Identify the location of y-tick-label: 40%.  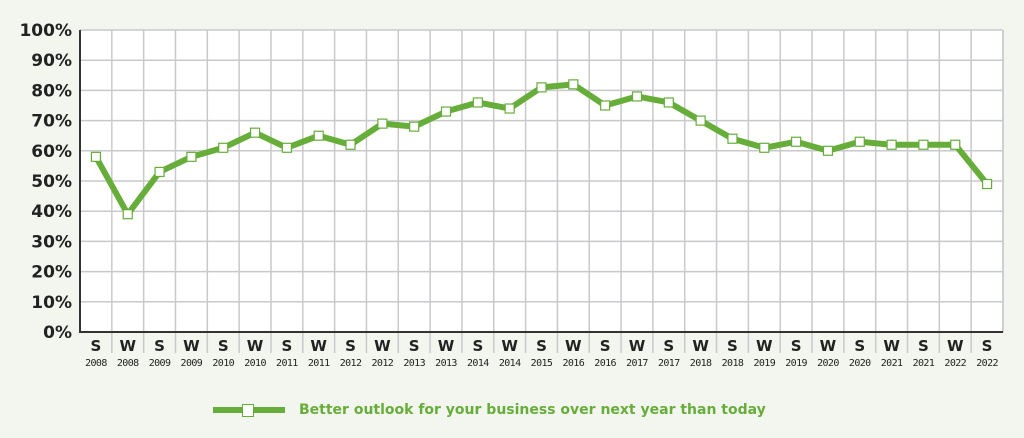
(51, 212).